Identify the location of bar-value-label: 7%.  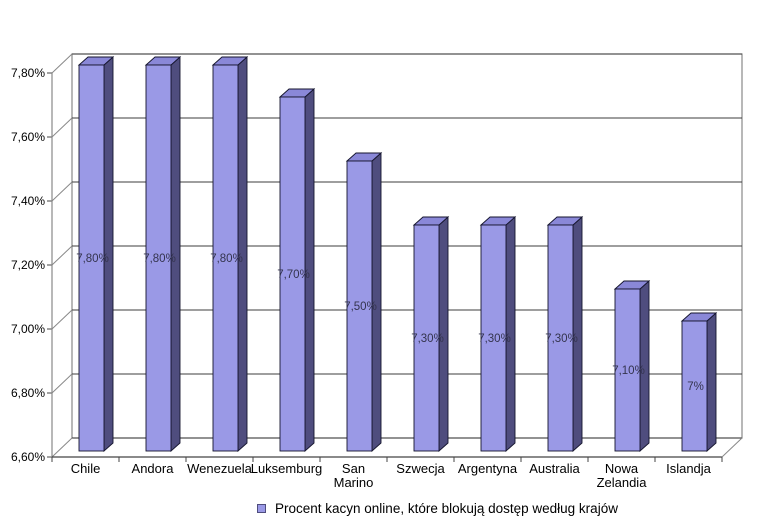
(695, 387).